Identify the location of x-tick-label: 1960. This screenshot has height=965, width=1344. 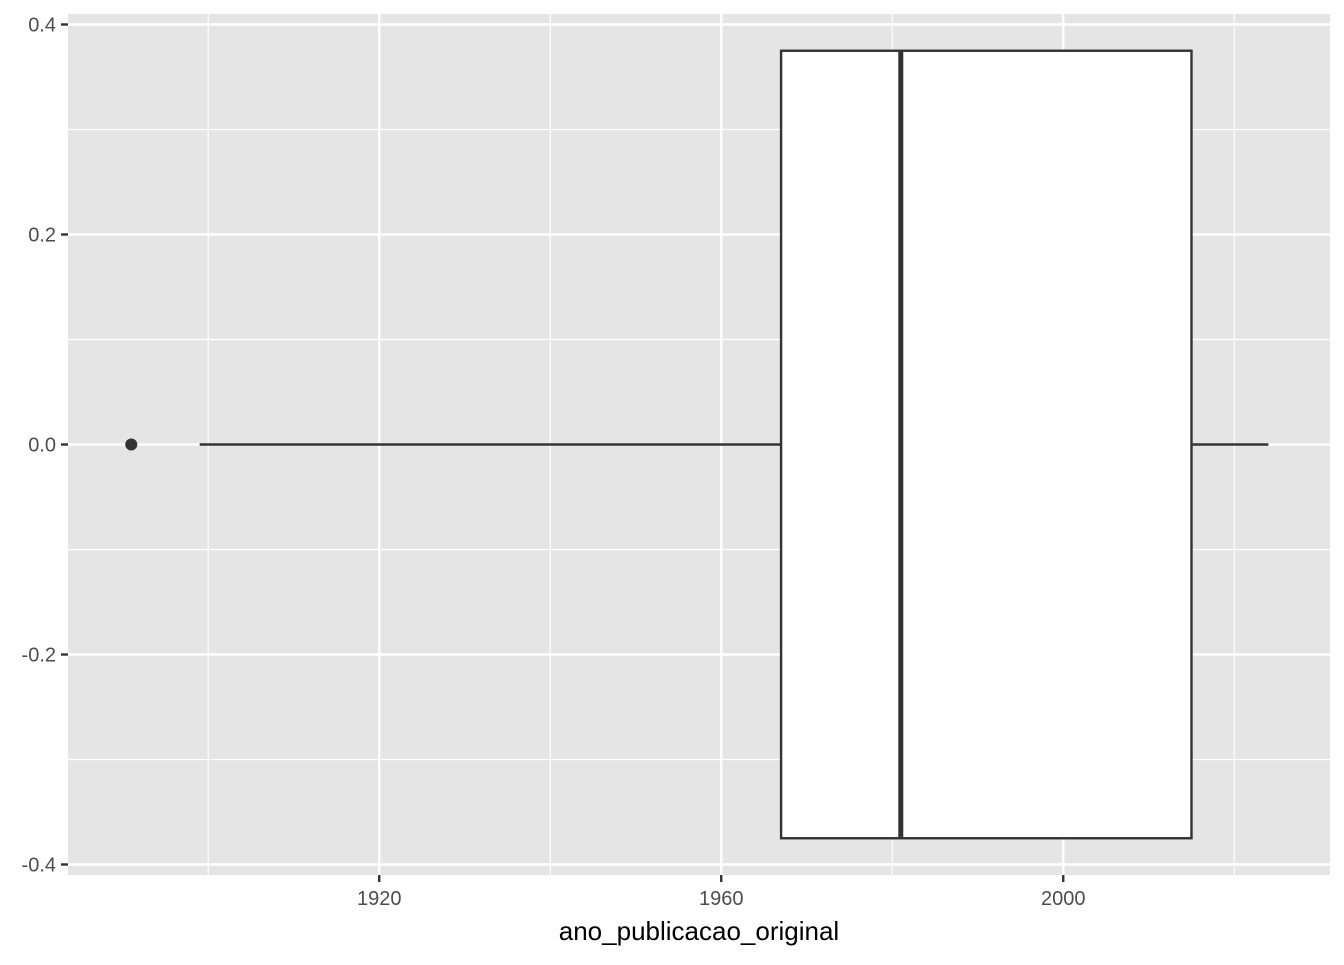
(721, 899).